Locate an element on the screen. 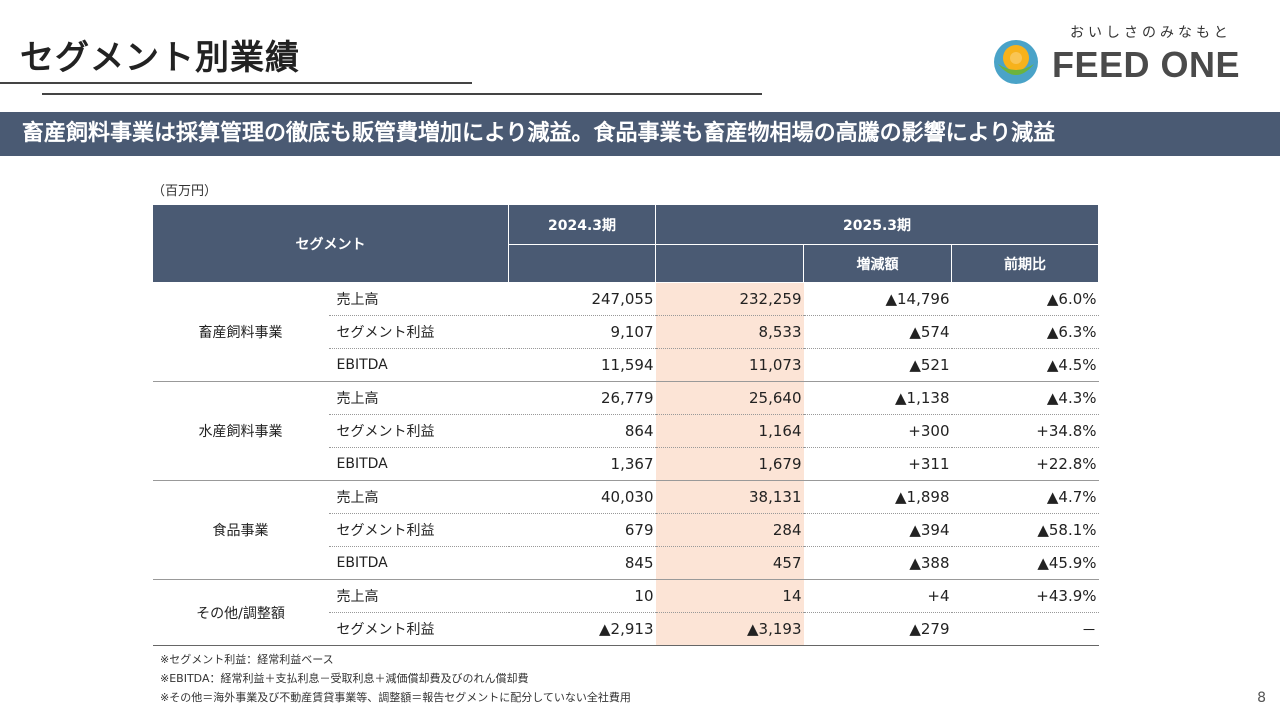  logo-mark-icon is located at coordinates (1016, 62).